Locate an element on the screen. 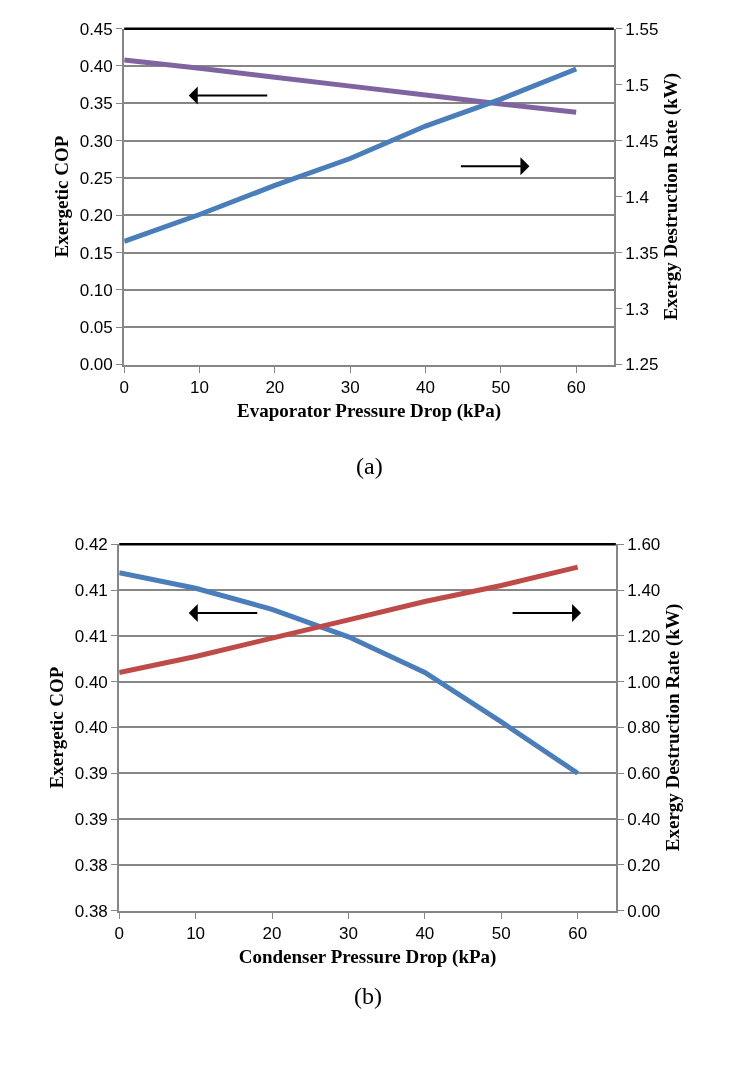 The image size is (740, 1065). y-tick-label: 0.20 is located at coordinates (96, 216).